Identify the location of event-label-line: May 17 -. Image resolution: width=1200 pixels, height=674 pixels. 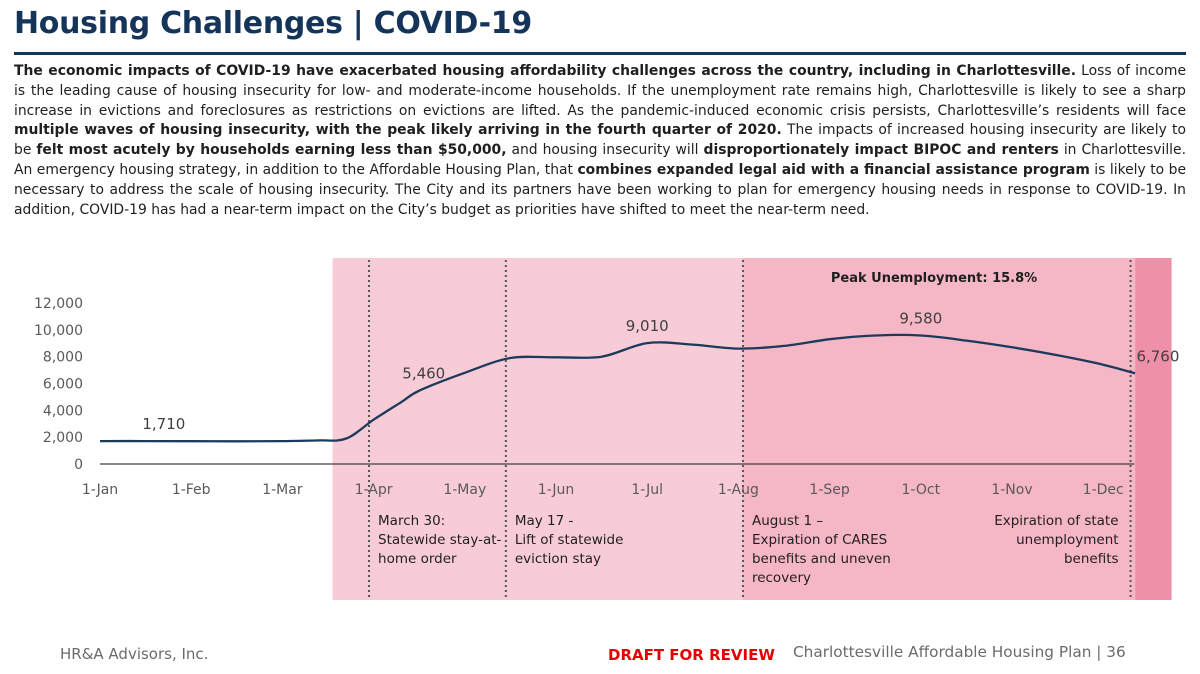
(544, 521).